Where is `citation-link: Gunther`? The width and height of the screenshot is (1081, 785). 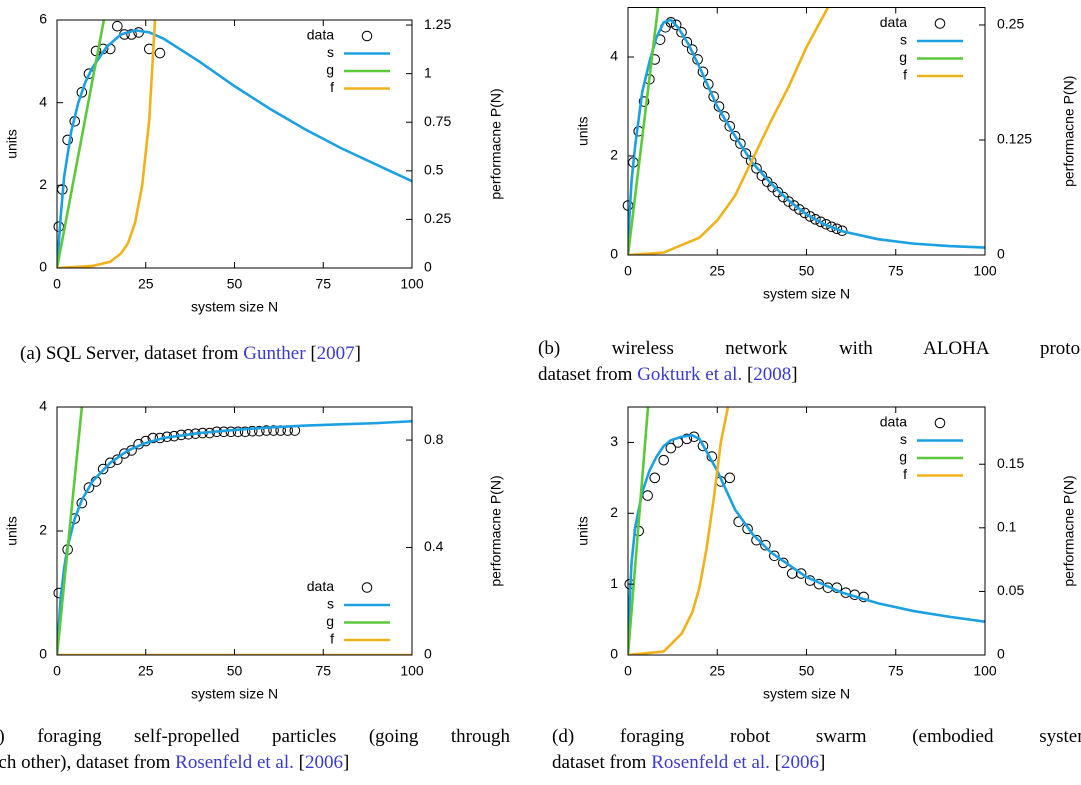 citation-link: Gunther is located at coordinates (274, 353).